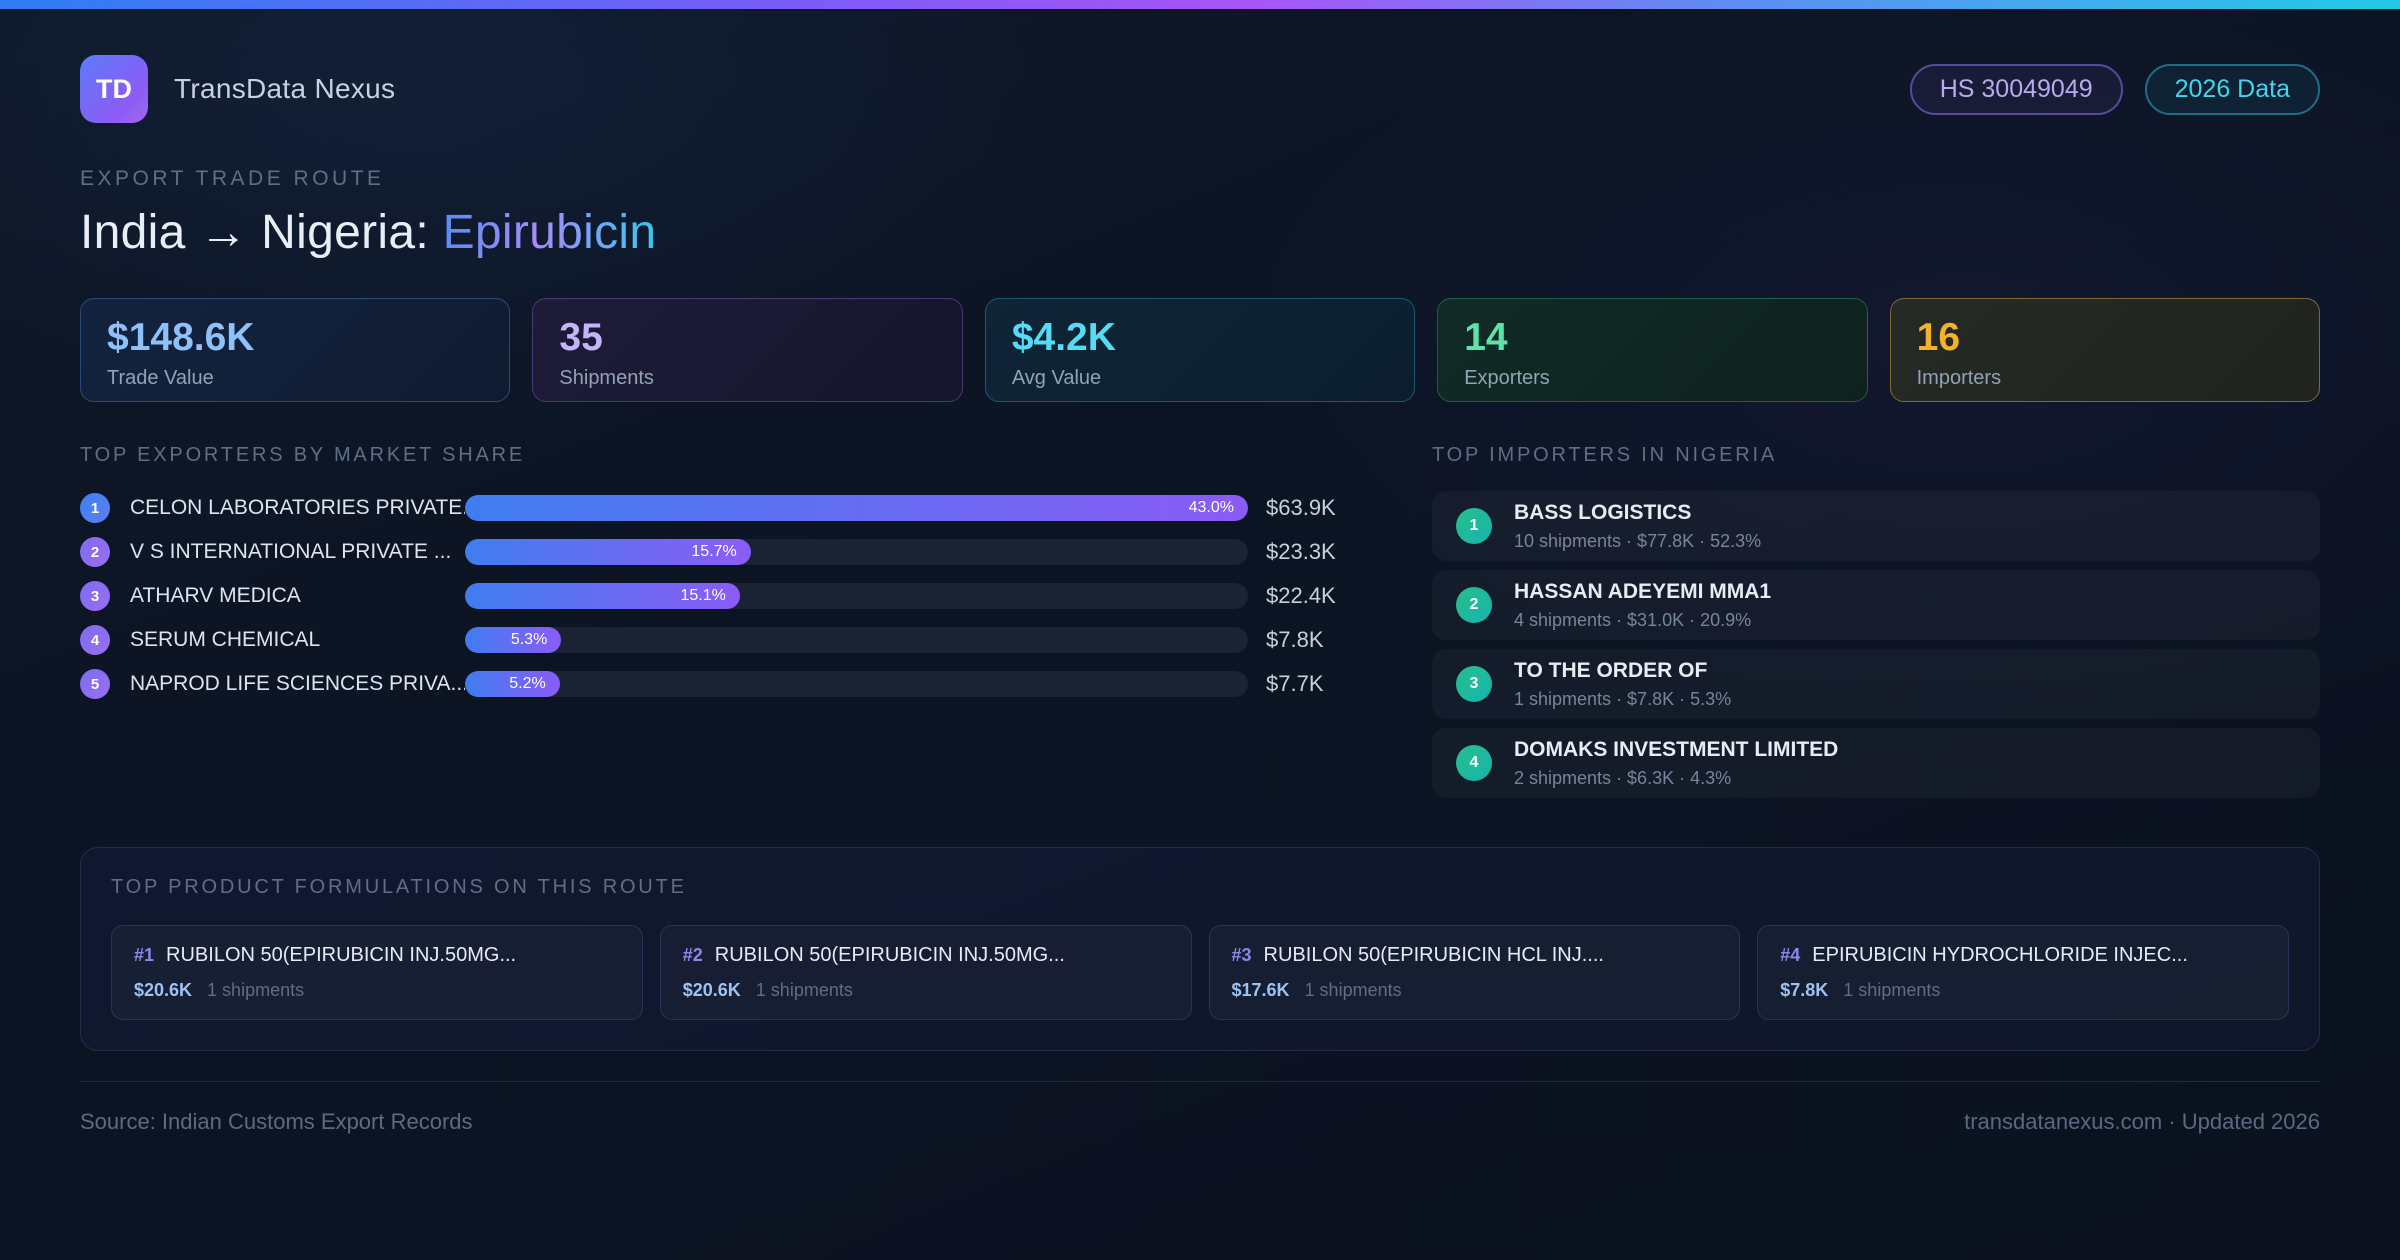 This screenshot has height=1260, width=2400. What do you see at coordinates (1643, 591) in the screenshot?
I see `importer-name: HASSAN ADEYEMI MMA1` at bounding box center [1643, 591].